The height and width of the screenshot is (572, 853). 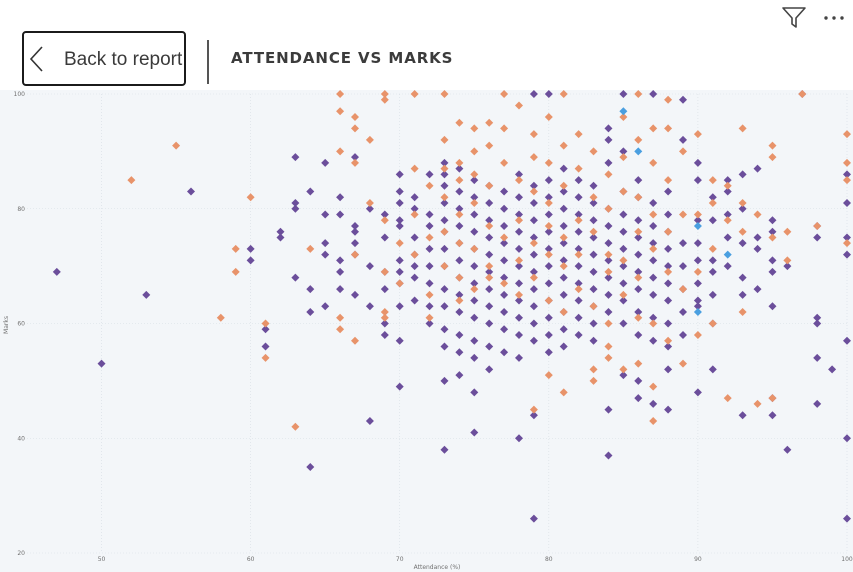 I want to click on back-to-report-button: Back to report, so click(x=104, y=58).